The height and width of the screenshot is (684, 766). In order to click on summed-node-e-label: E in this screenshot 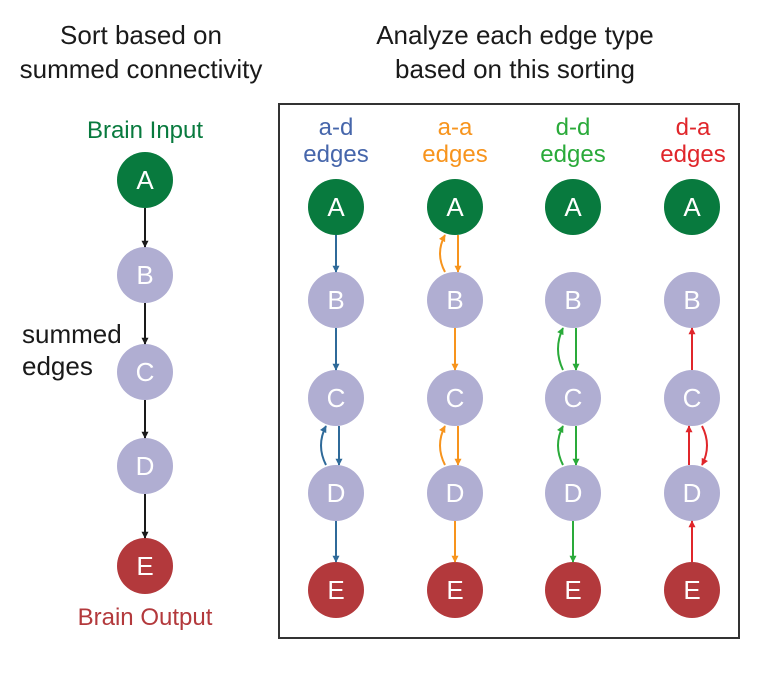, I will do `click(144, 566)`.